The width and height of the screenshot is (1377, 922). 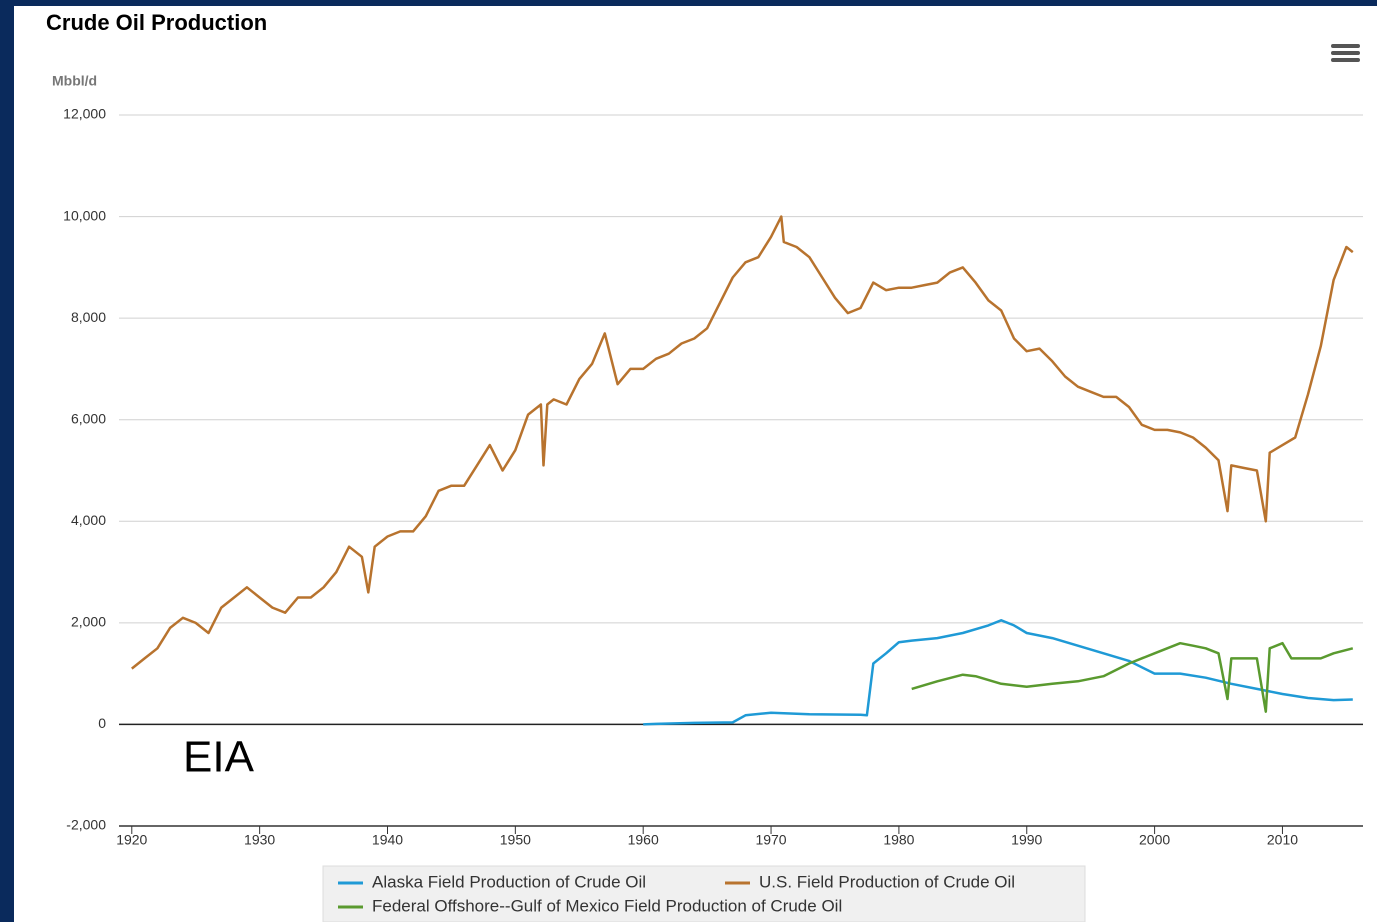 What do you see at coordinates (88, 520) in the screenshot?
I see `y-tick-label: 4,000` at bounding box center [88, 520].